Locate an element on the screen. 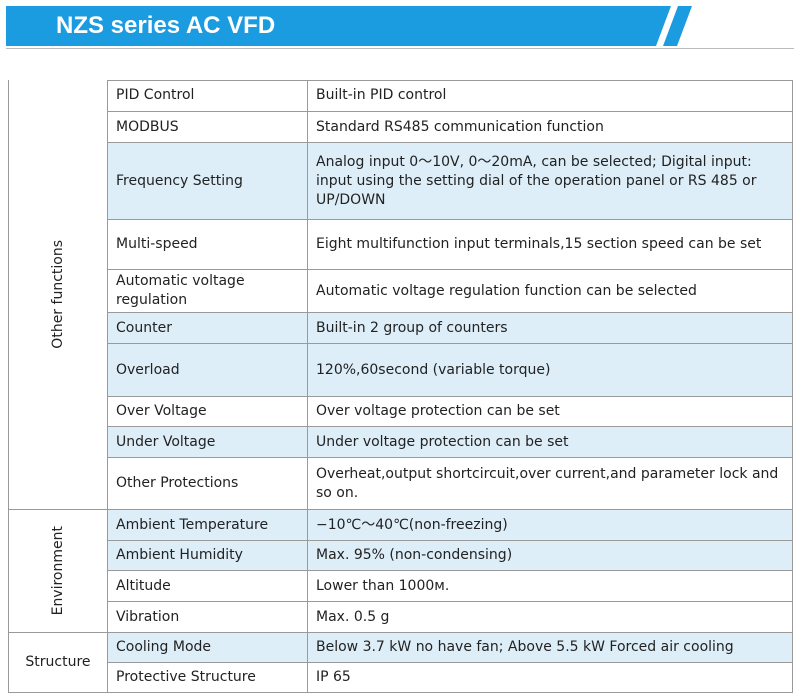 The height and width of the screenshot is (698, 800). param-cell: Other Protections is located at coordinates (208, 484).